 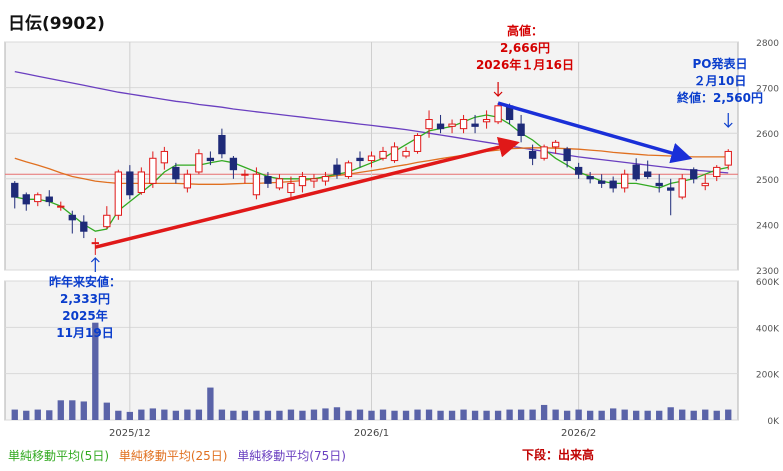 I want to click on volume-tick-label: 400K, so click(x=768, y=329).